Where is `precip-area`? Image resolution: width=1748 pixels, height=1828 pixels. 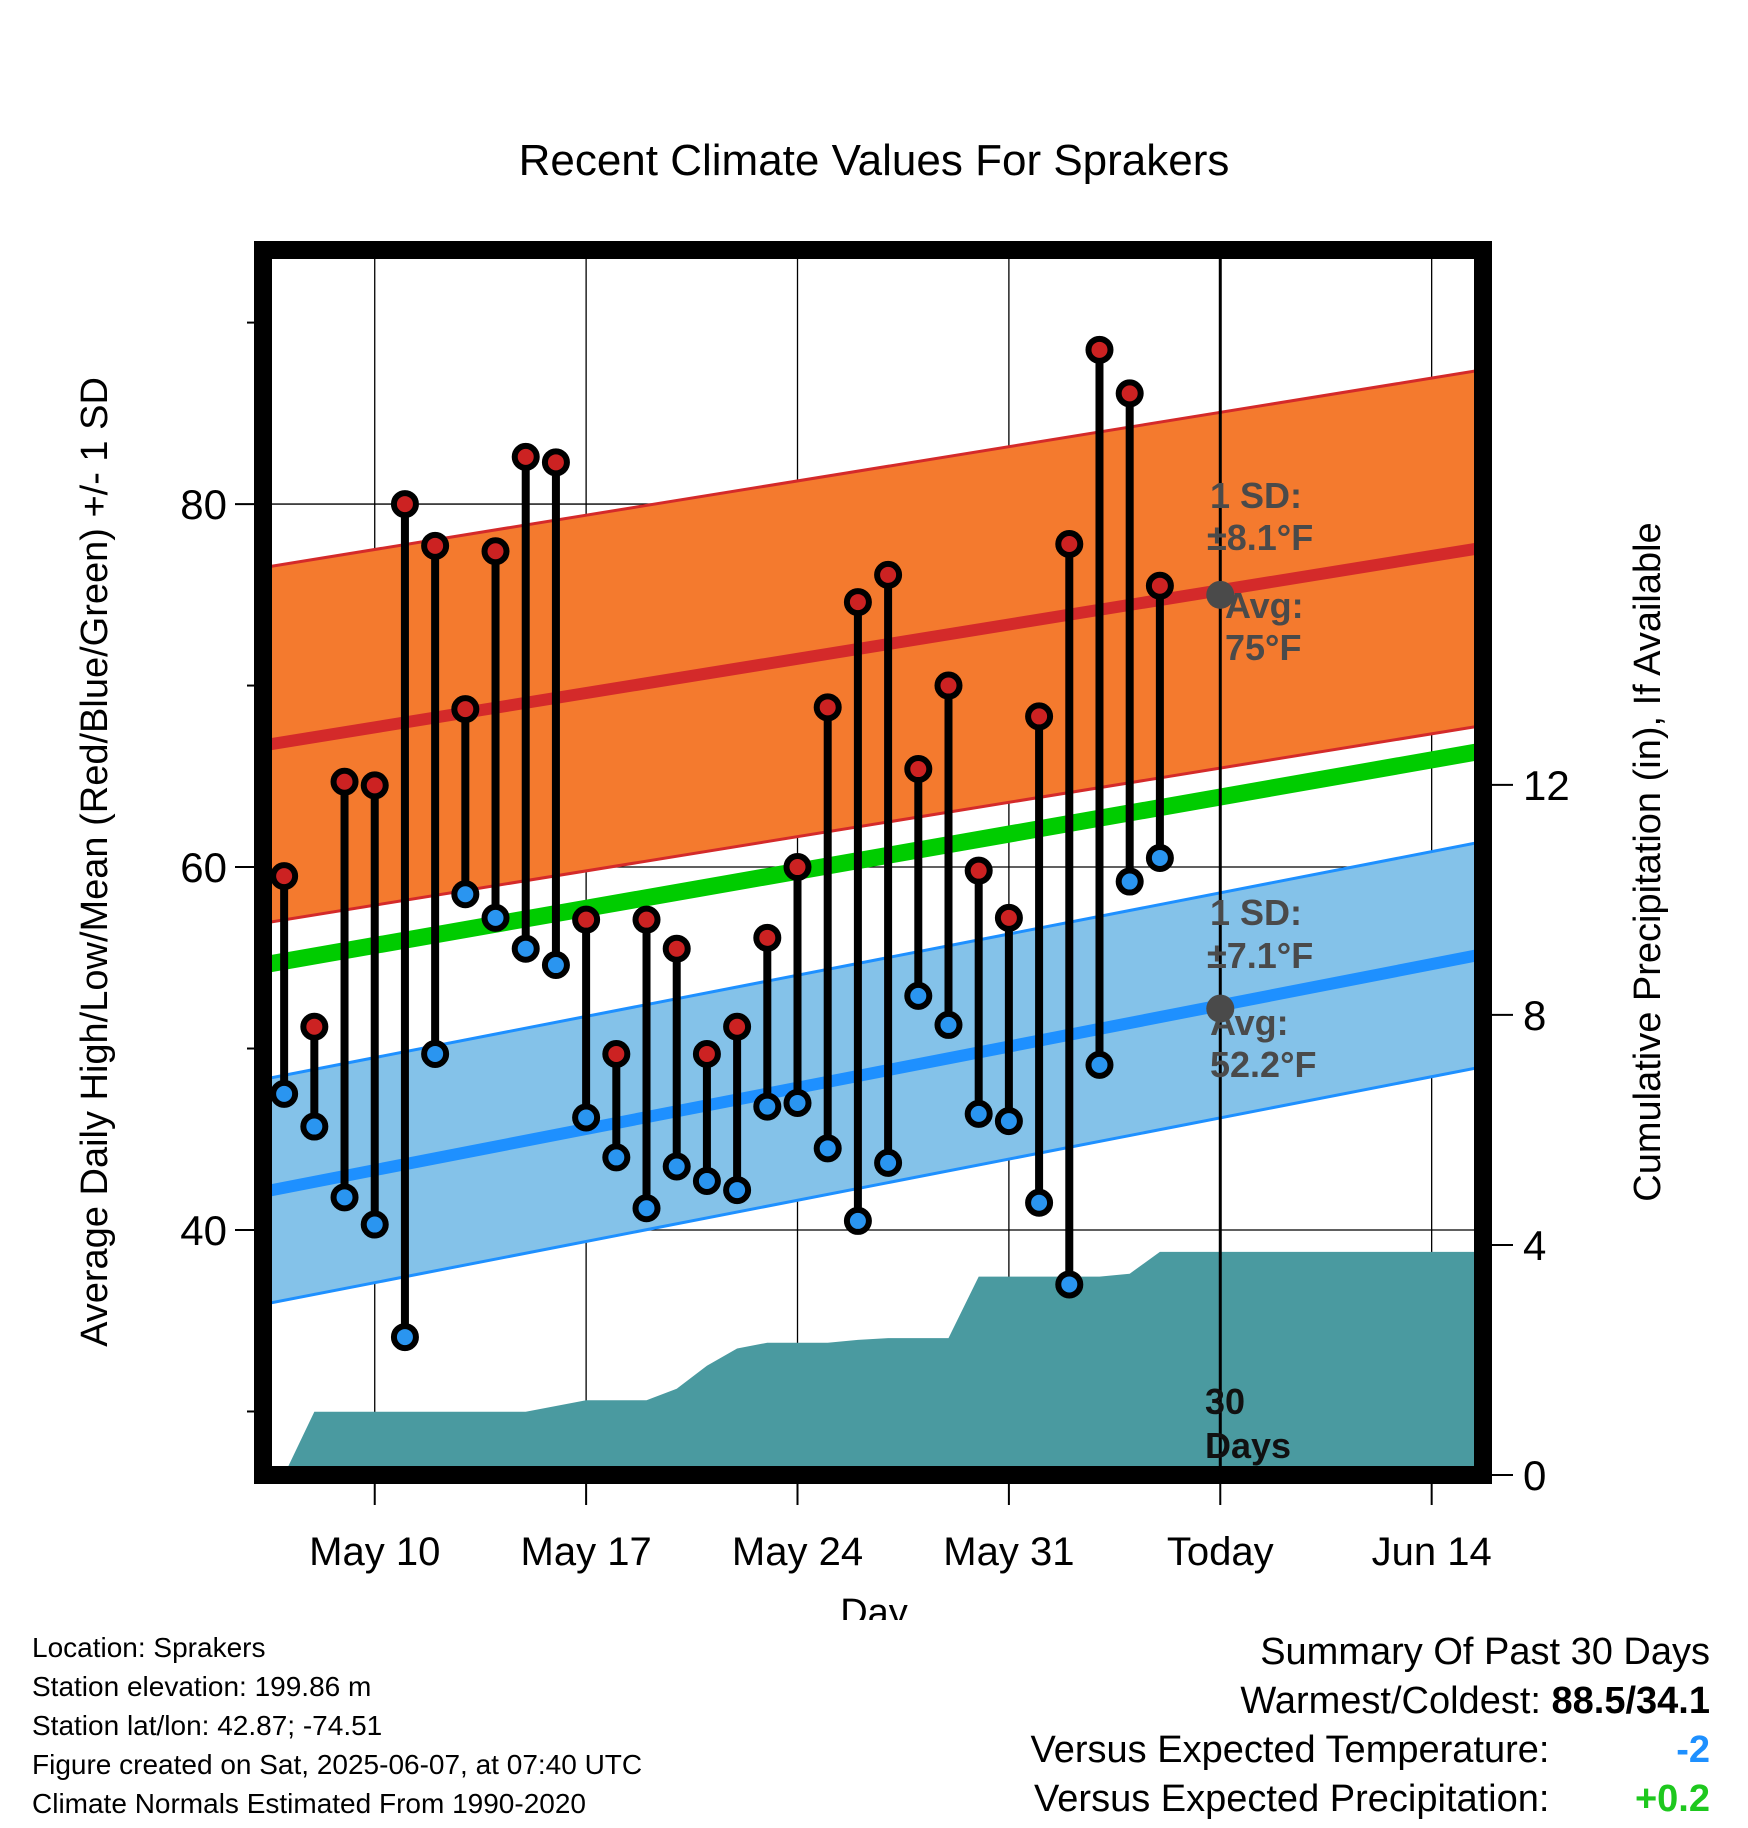 precip-area is located at coordinates (883, 1363).